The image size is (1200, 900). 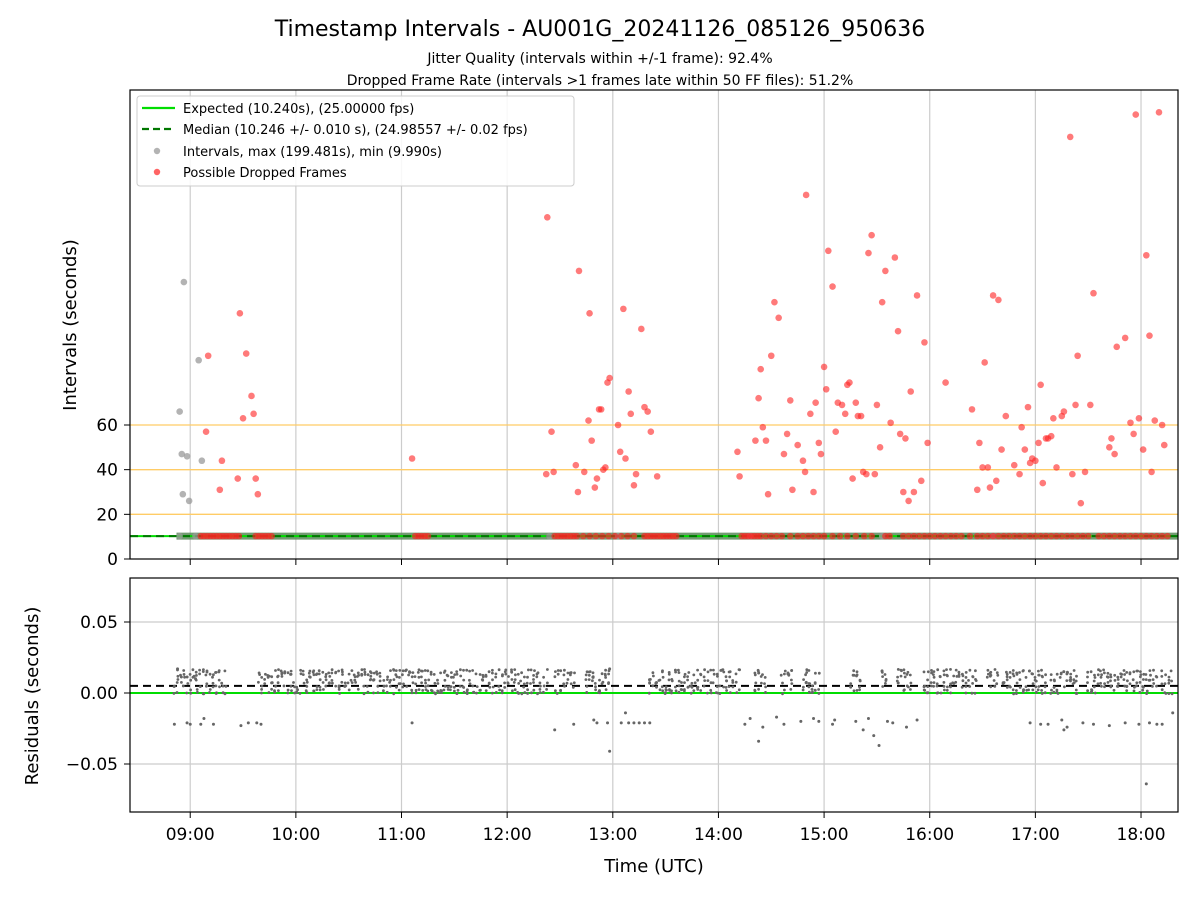 What do you see at coordinates (824, 835) in the screenshot?
I see `x-tick-label: 15:00` at bounding box center [824, 835].